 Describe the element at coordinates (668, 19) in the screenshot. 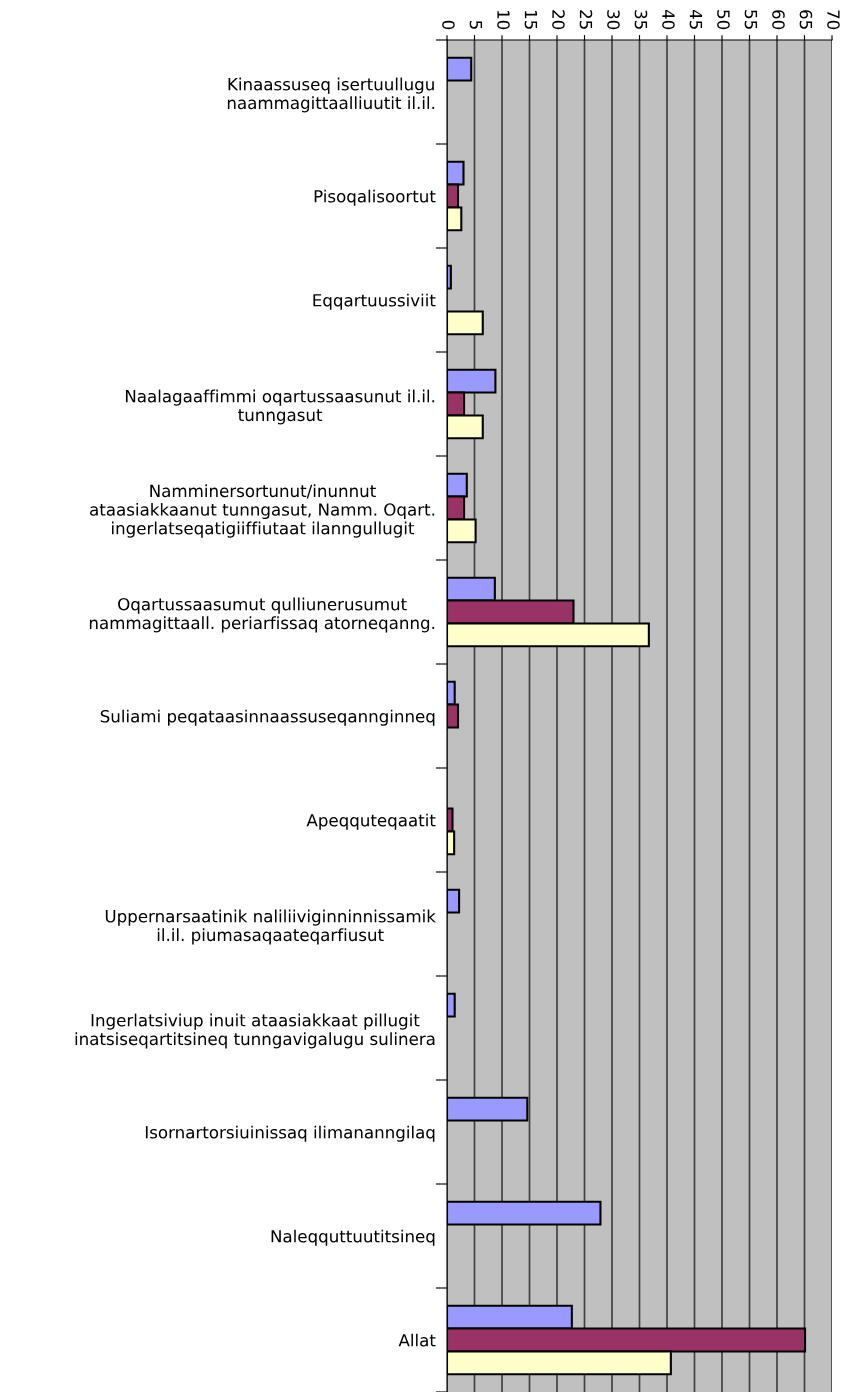

I see `x-tick-label: 40` at that location.